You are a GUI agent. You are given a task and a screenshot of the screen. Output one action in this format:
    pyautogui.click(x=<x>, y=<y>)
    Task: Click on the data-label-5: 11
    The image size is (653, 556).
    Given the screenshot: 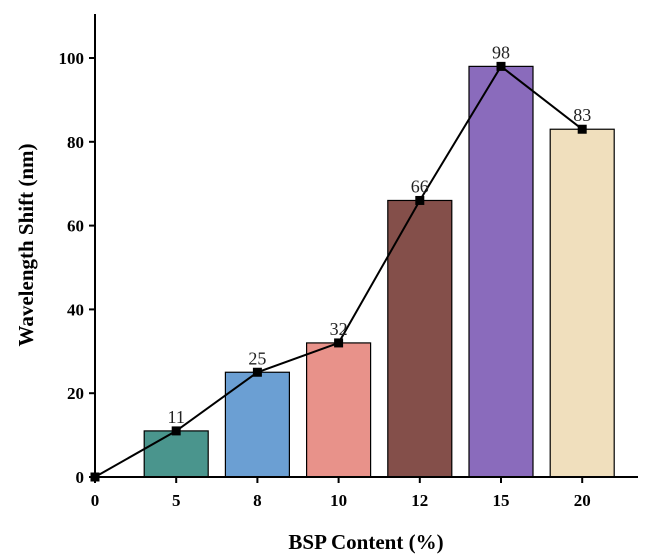 What is the action you would take?
    pyautogui.click(x=176, y=417)
    